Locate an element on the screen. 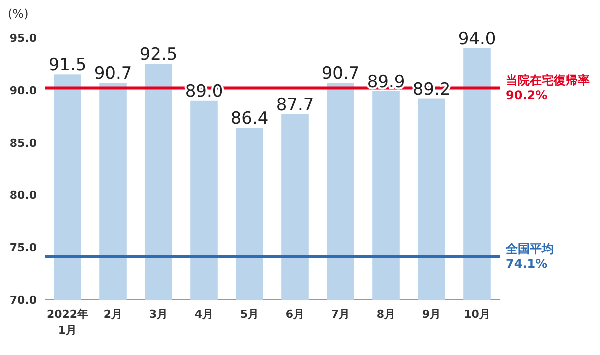 The height and width of the screenshot is (355, 600). x-tick-label: 4月 is located at coordinates (204, 314).